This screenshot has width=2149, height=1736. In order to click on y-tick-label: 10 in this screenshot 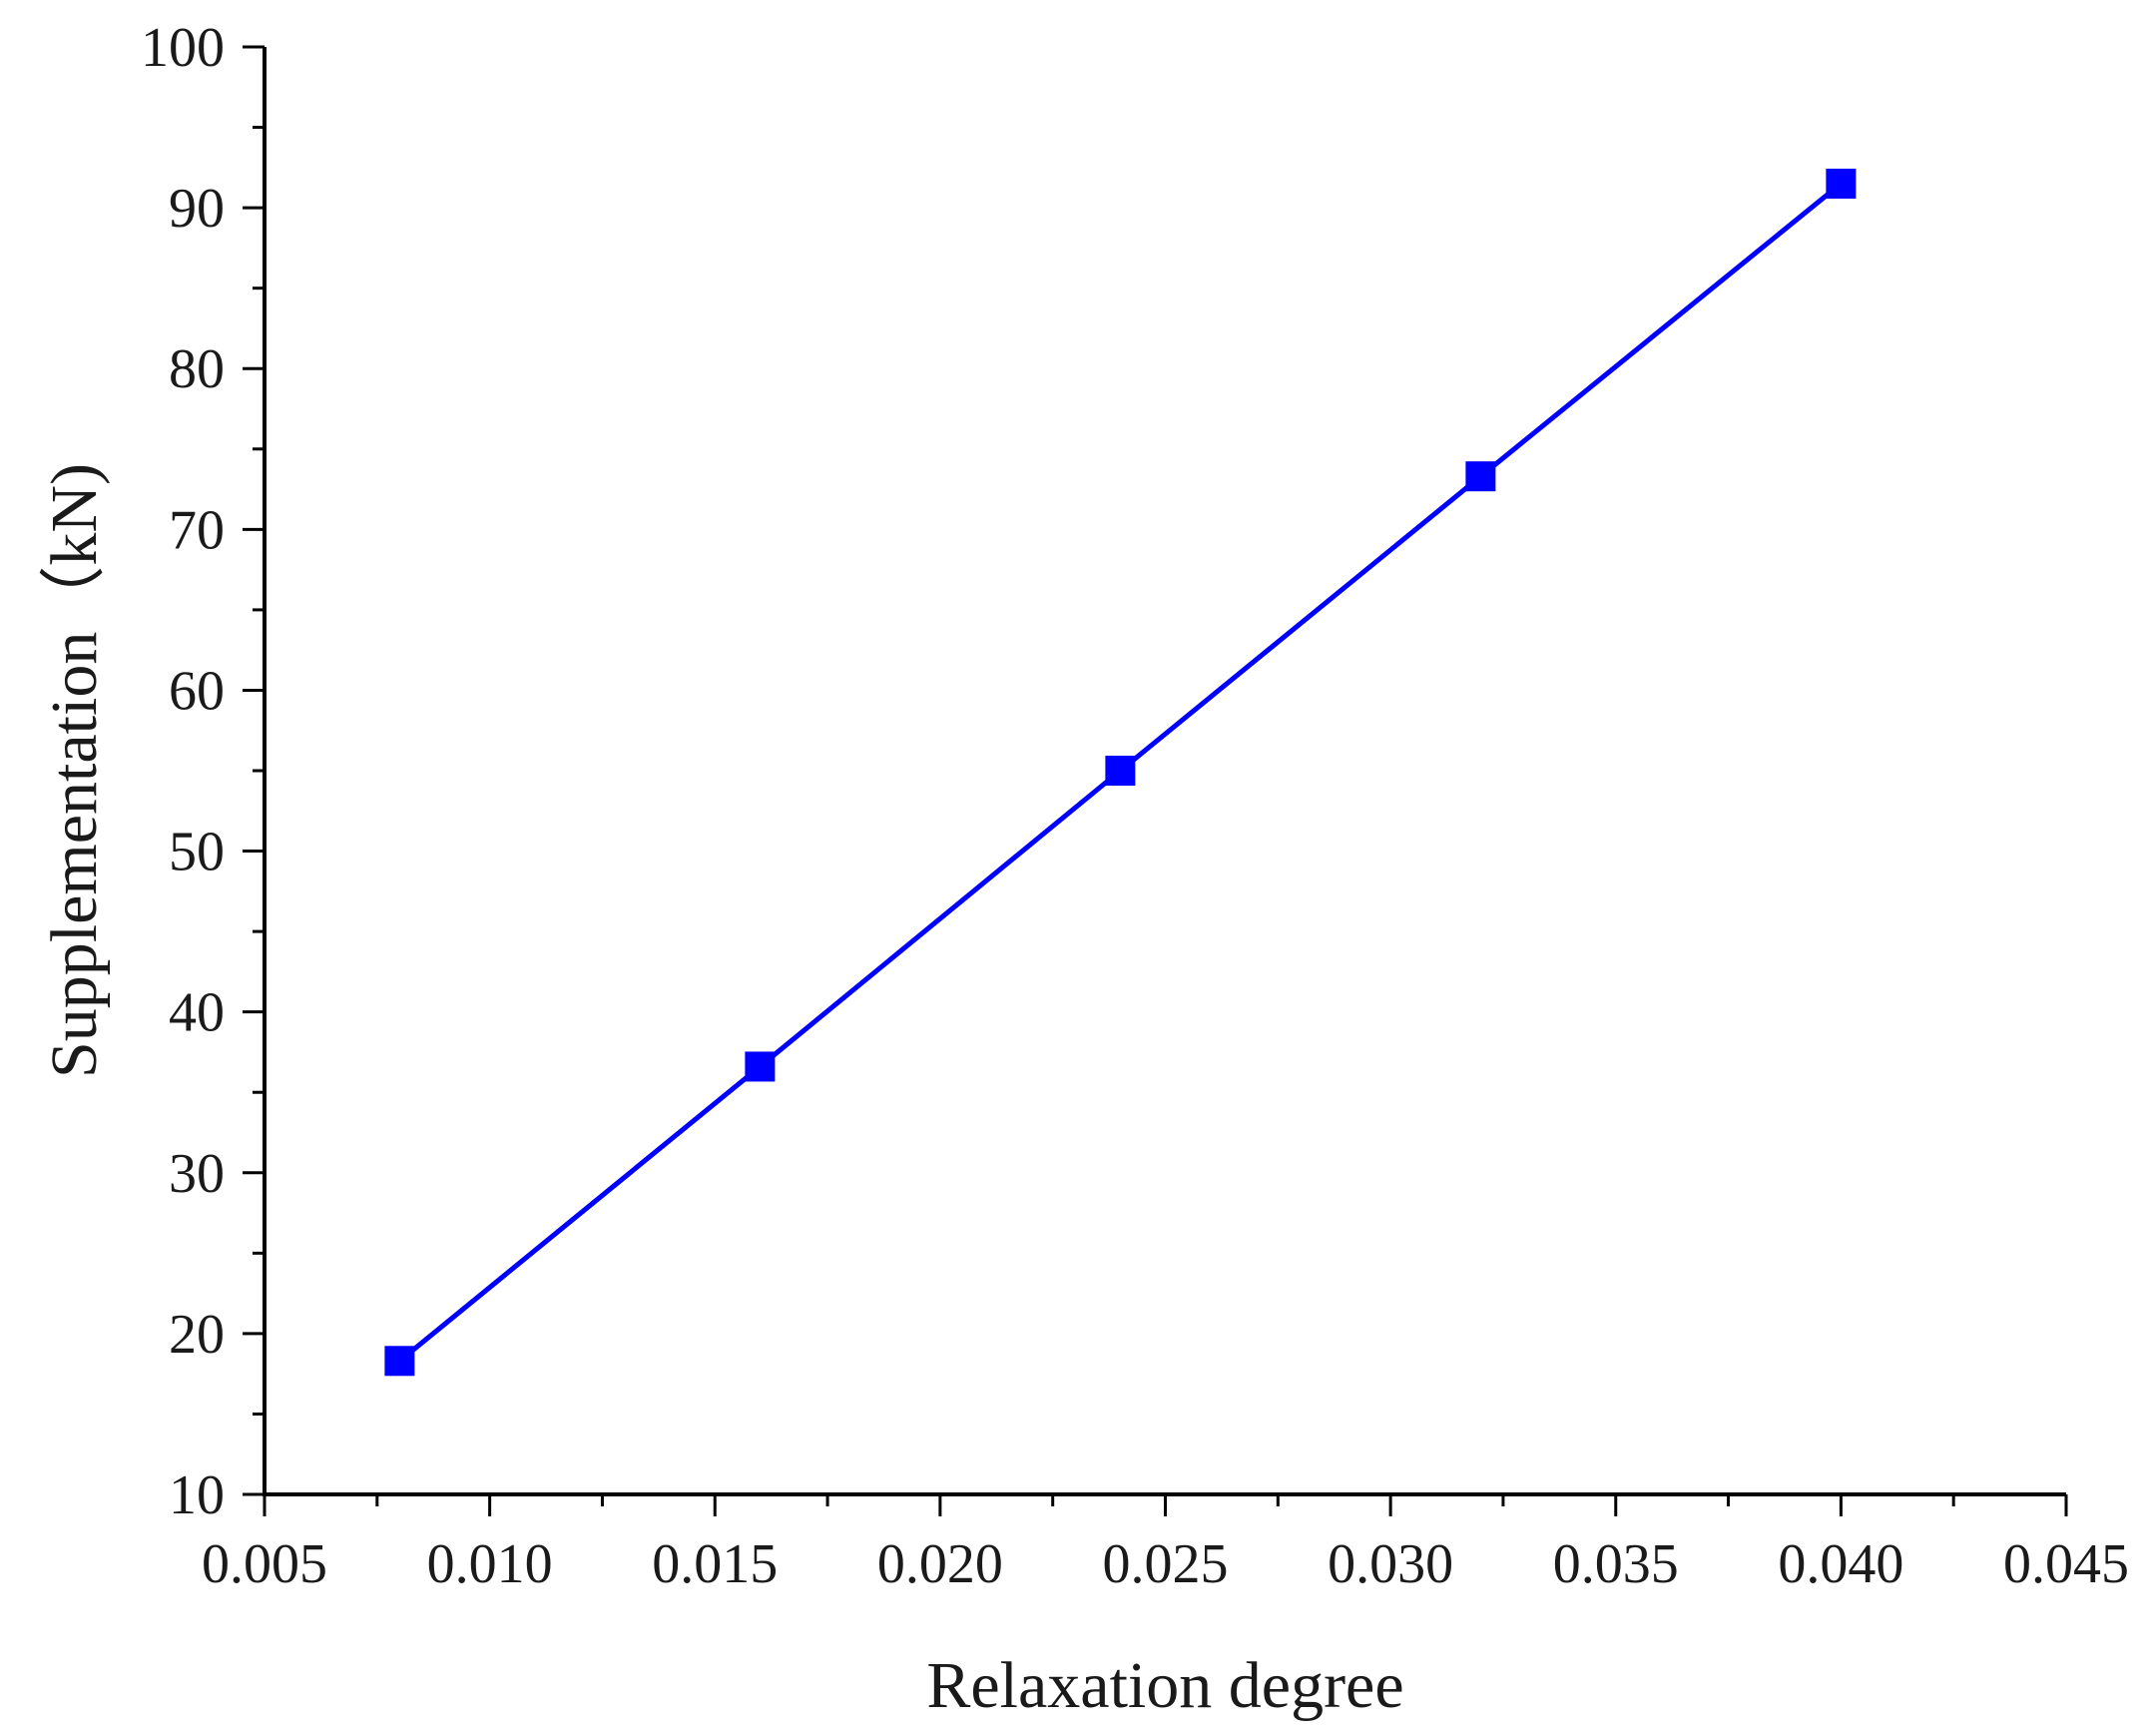, I will do `click(197, 1495)`.